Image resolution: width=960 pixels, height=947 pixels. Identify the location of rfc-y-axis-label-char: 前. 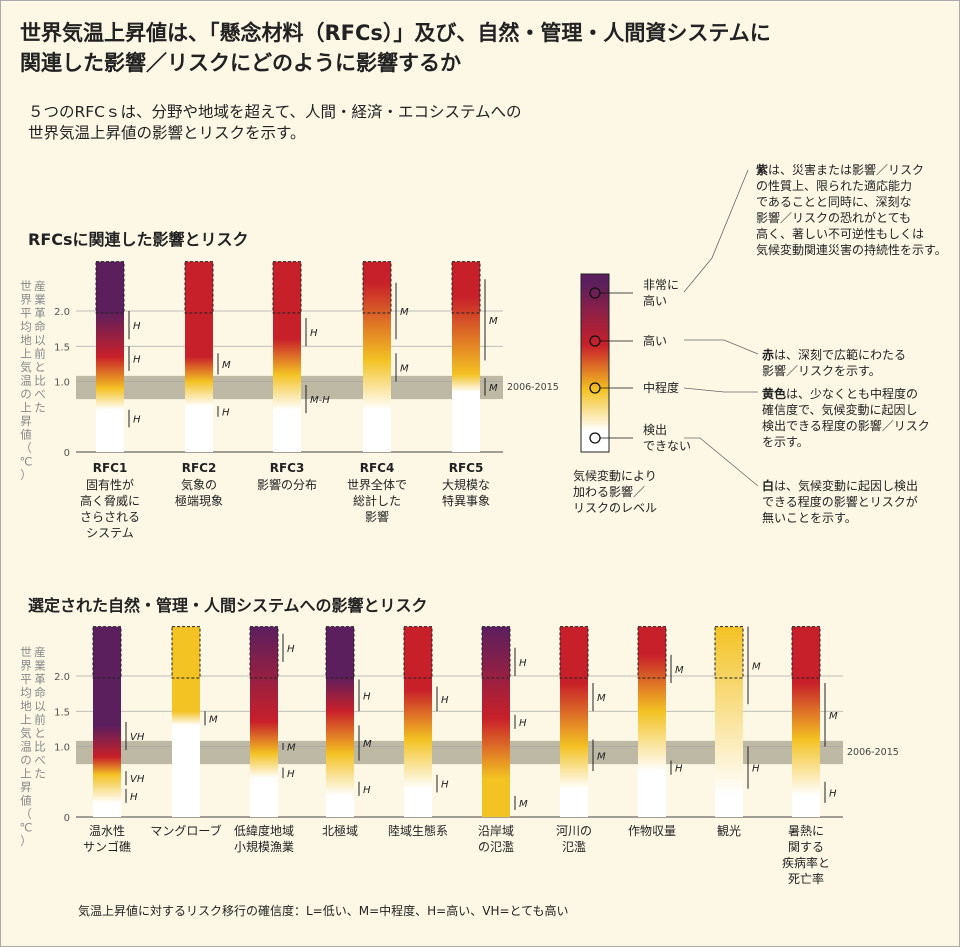
(40, 354).